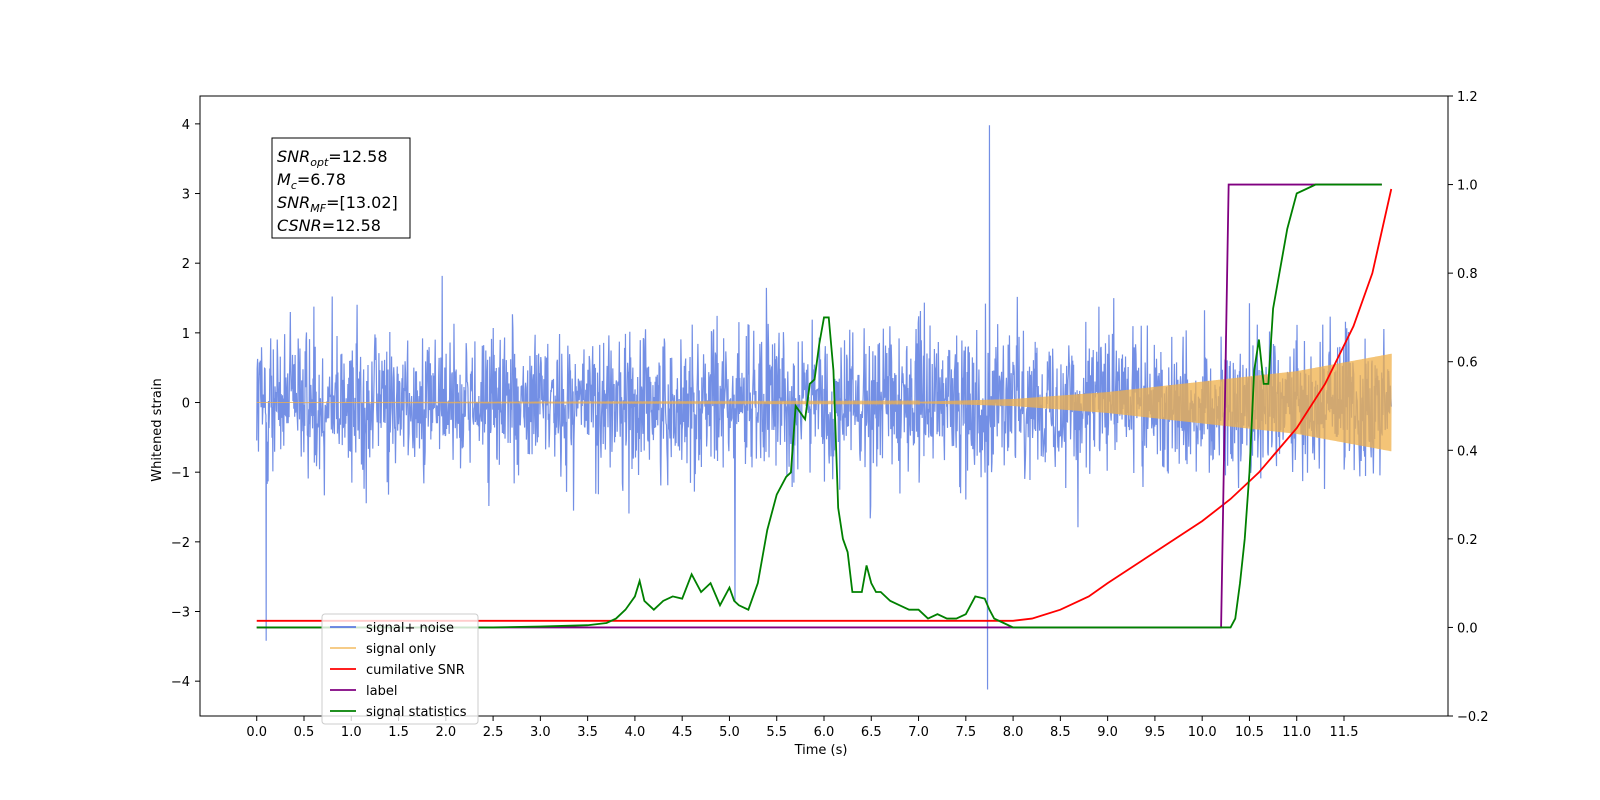 This screenshot has height=800, width=1600. What do you see at coordinates (311, 181) in the screenshot?
I see `annotation-line: Mc=6.78` at bounding box center [311, 181].